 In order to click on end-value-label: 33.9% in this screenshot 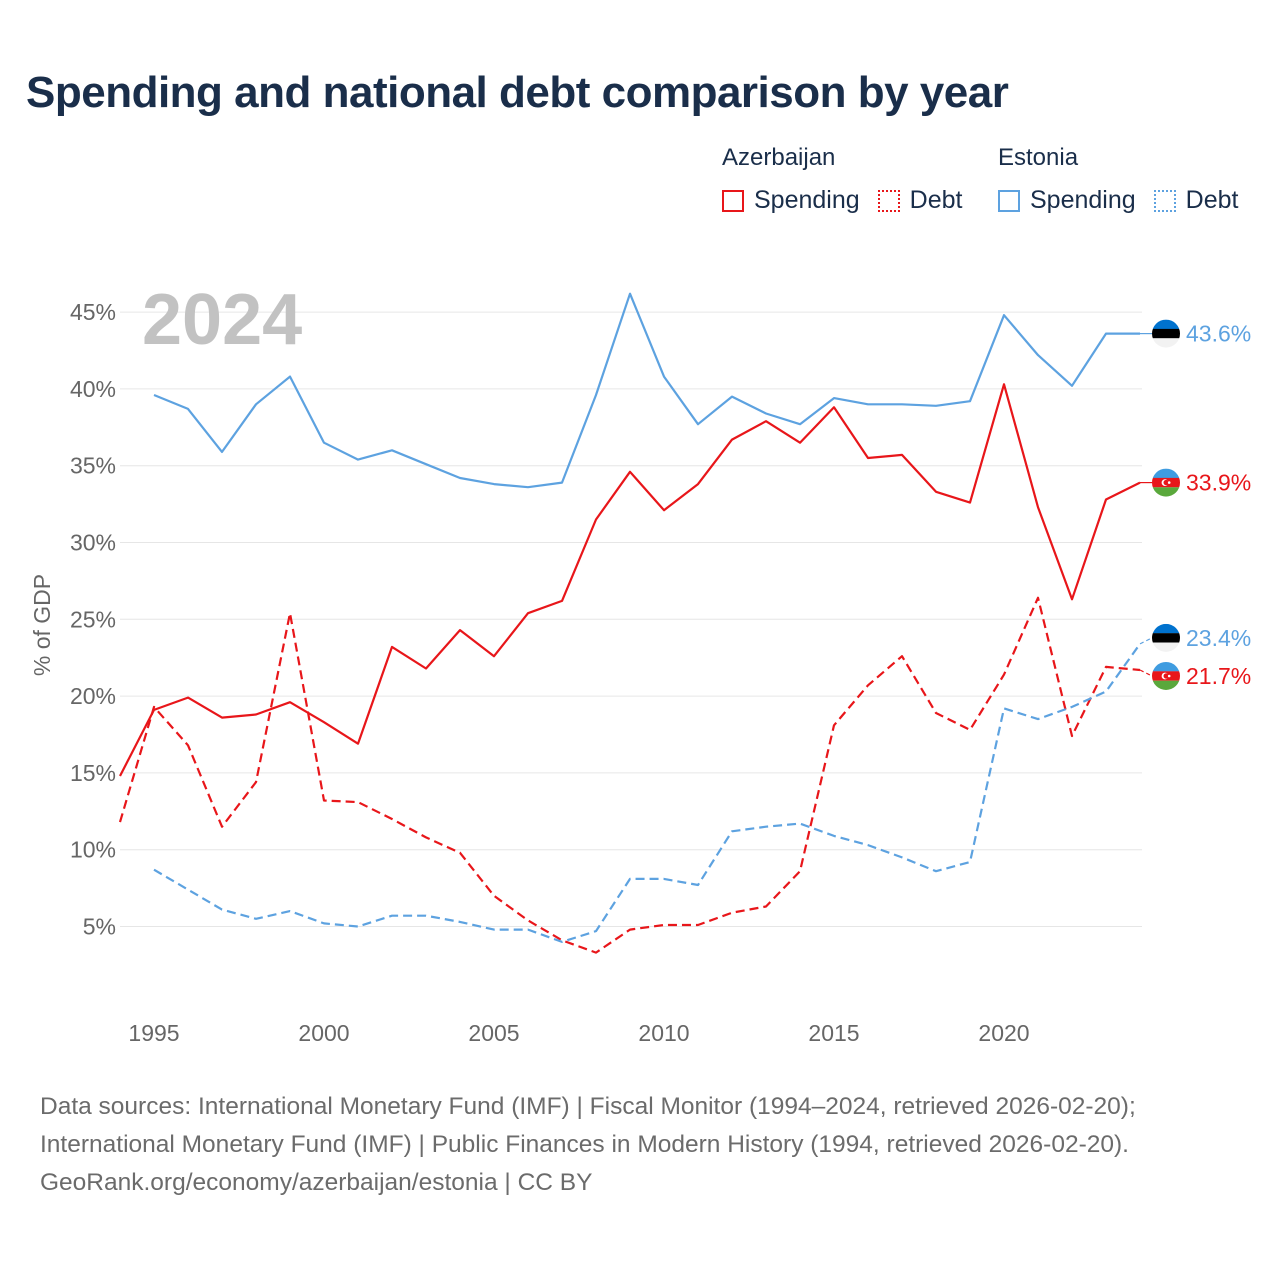, I will do `click(1218, 483)`.